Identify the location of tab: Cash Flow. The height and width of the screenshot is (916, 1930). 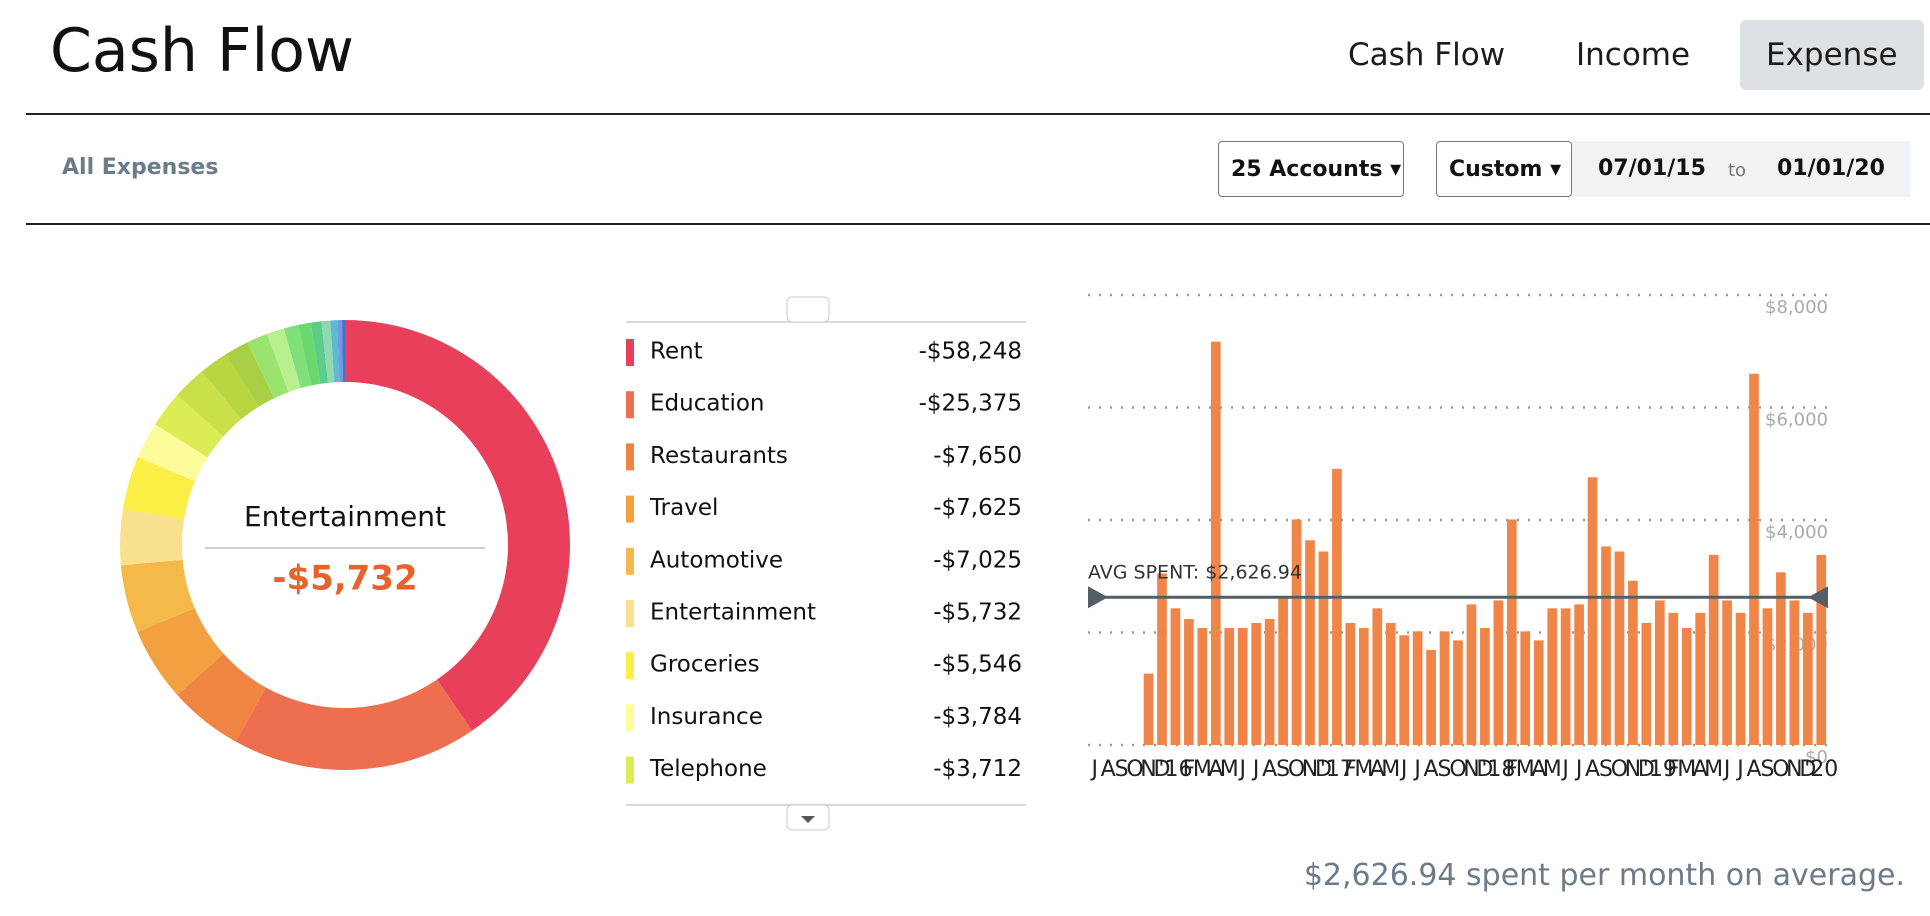
(1427, 55).